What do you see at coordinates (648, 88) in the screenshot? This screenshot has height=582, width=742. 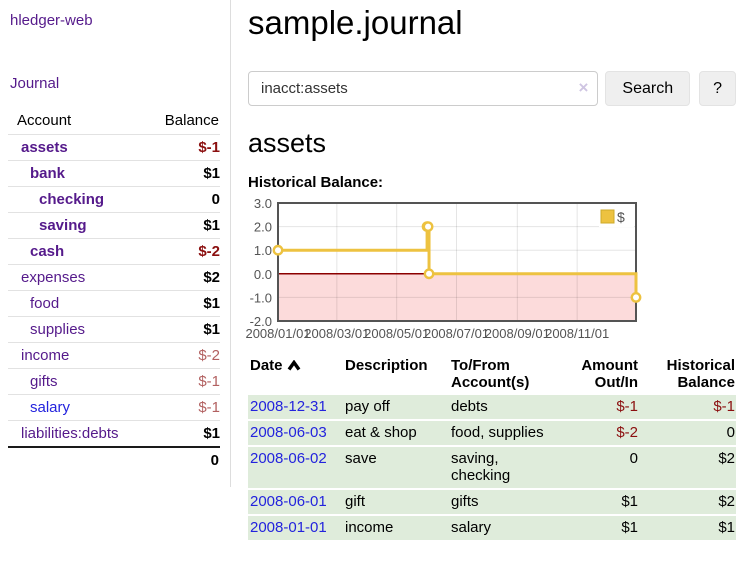 I see `search-button: Search` at bounding box center [648, 88].